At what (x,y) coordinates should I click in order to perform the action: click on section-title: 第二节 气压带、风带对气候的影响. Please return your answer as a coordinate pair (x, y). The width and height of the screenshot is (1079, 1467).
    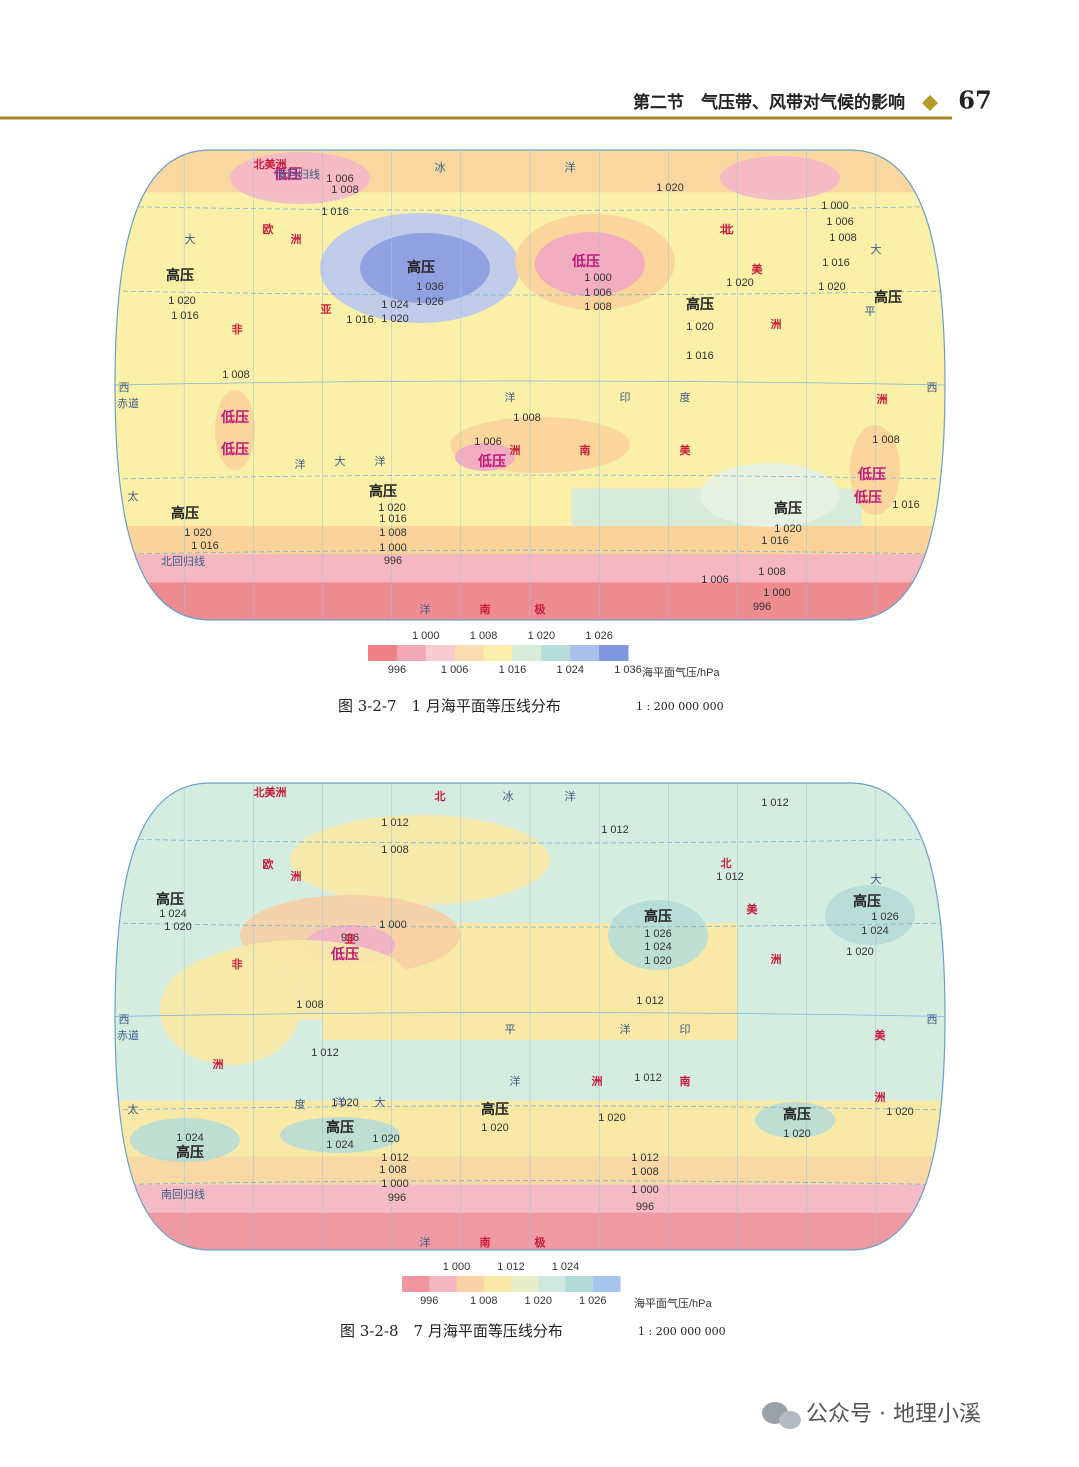
    Looking at the image, I should click on (769, 102).